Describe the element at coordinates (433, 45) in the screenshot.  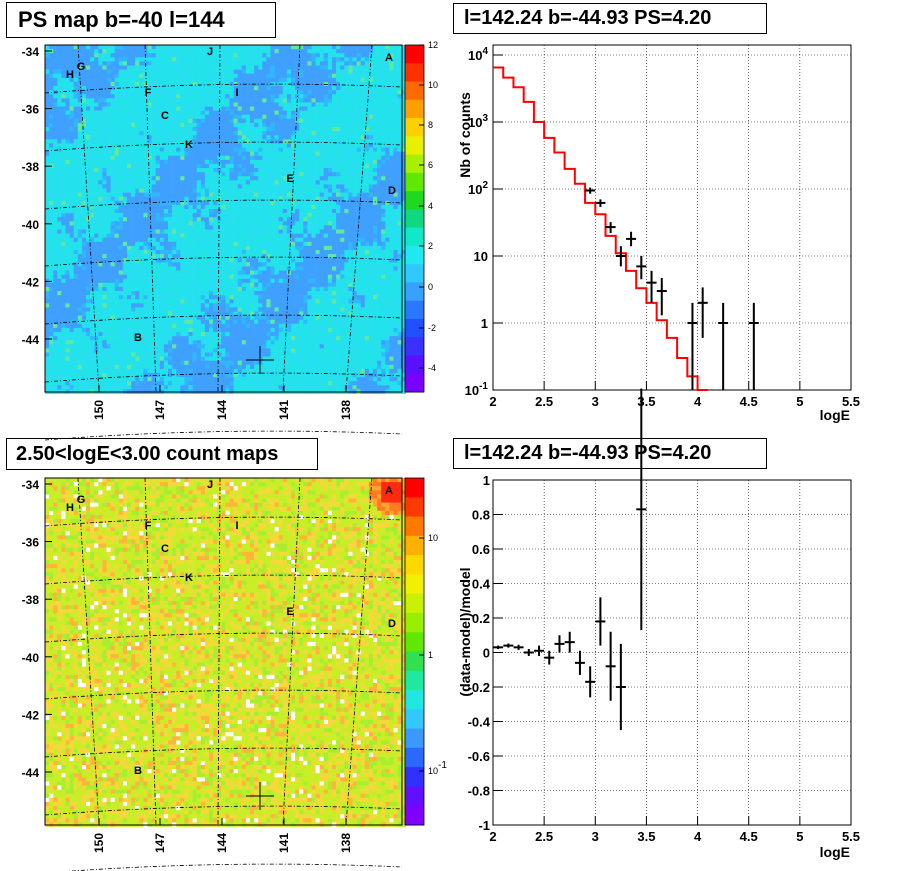
I see `colorbar-tick-label: 12` at that location.